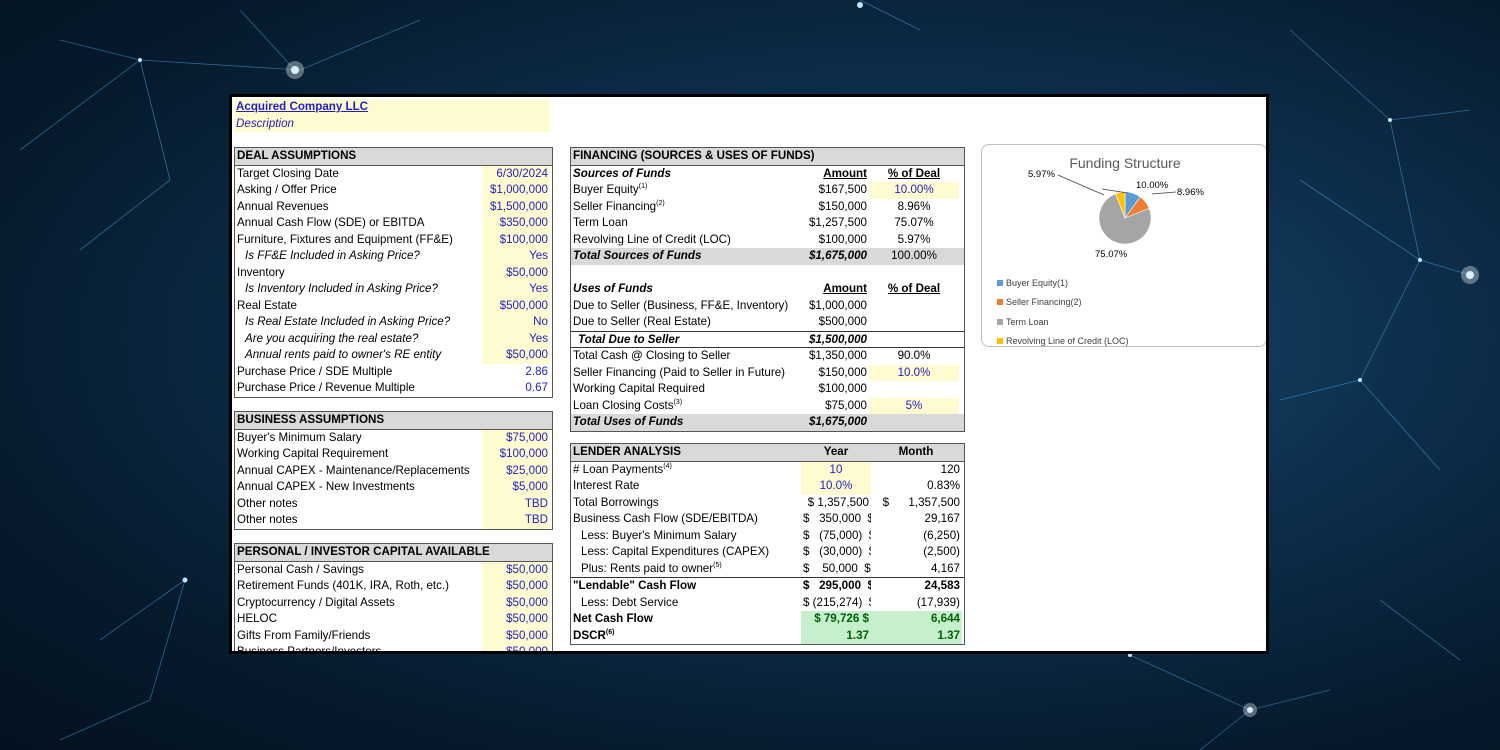 The image size is (1500, 750). What do you see at coordinates (635, 585) in the screenshot?
I see `lender-label-text: "Lendable" Cash Flow` at bounding box center [635, 585].